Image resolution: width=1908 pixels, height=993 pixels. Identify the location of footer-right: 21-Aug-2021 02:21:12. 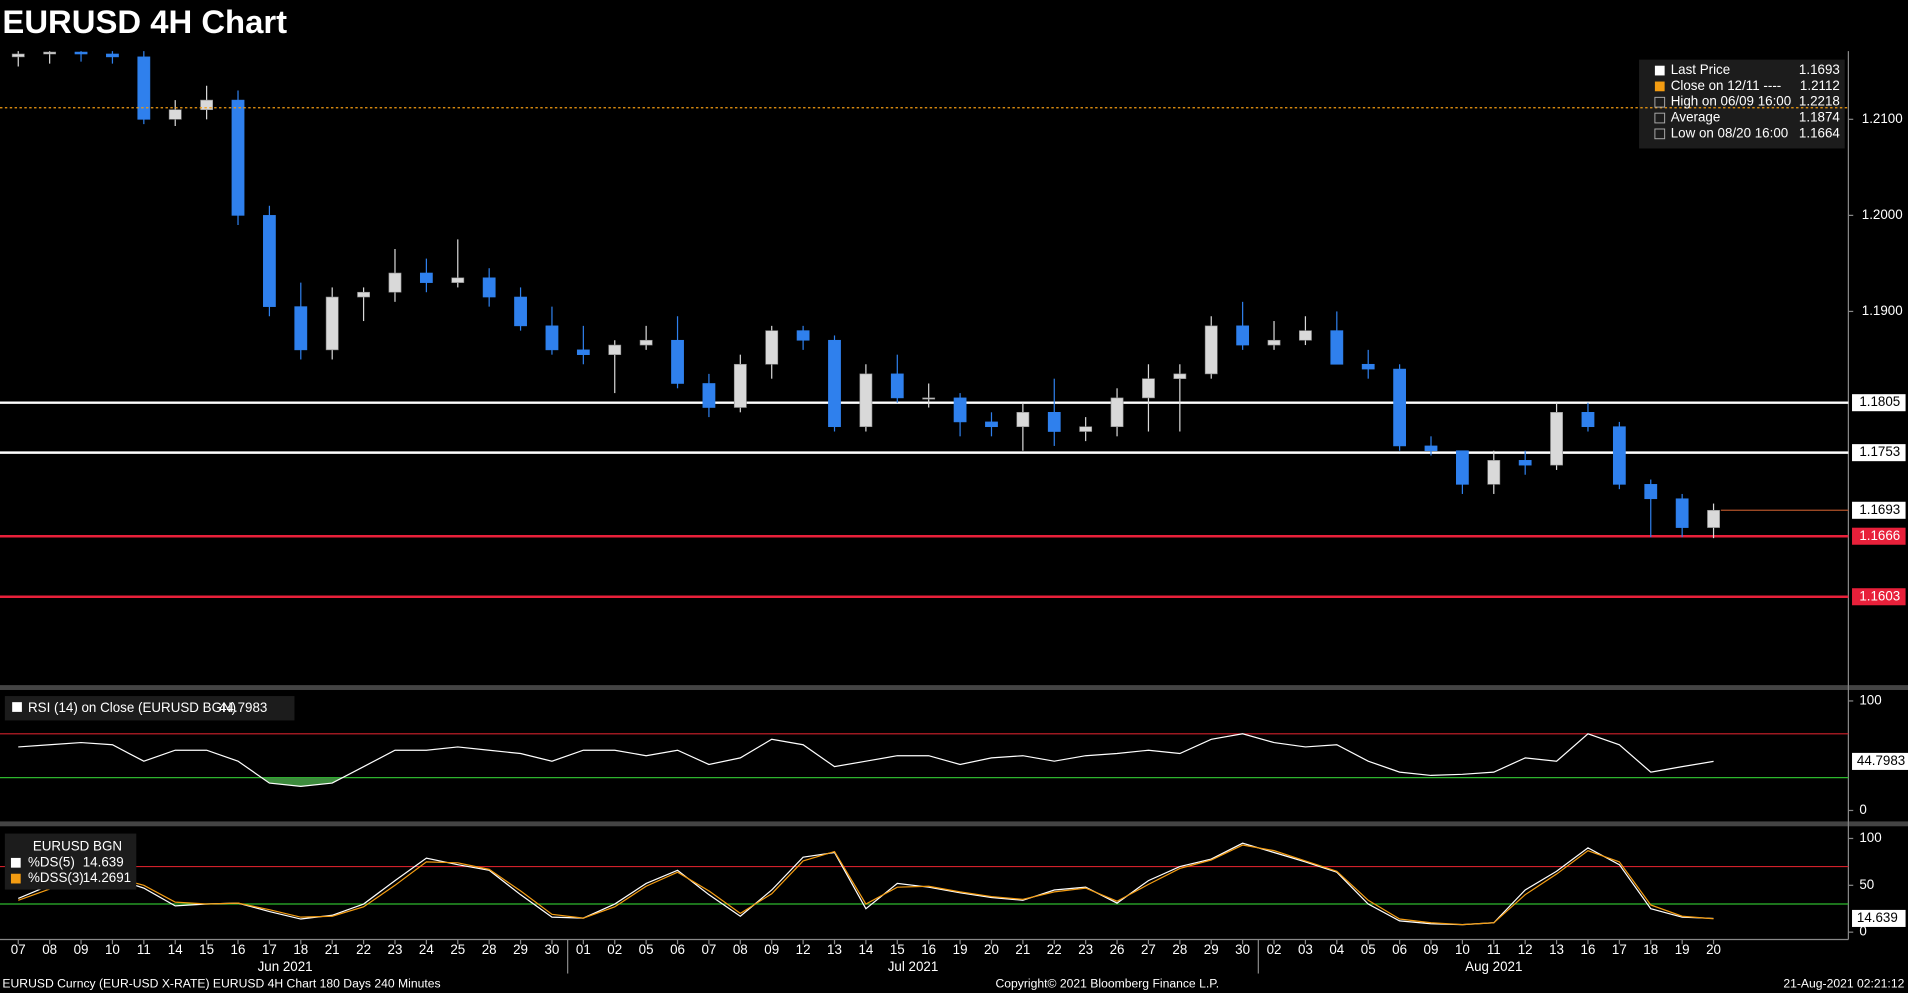
(1843, 984).